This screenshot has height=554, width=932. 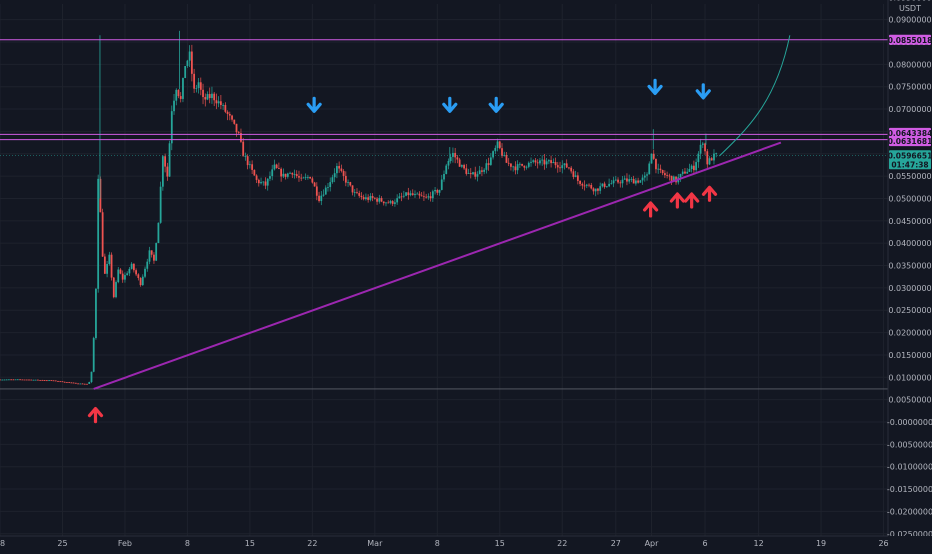 I want to click on x-tick-label: 18, so click(x=2, y=543).